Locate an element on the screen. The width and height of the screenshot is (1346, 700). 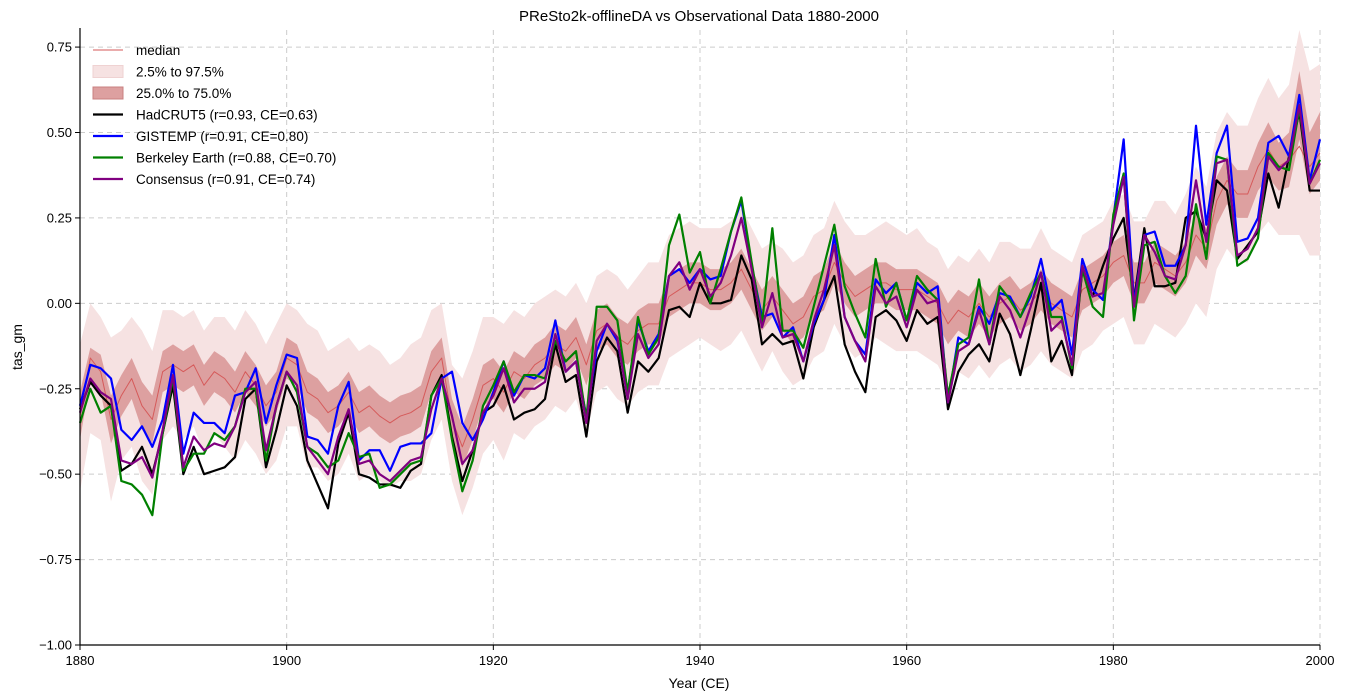
x-tick-label: 1960 is located at coordinates (906, 660).